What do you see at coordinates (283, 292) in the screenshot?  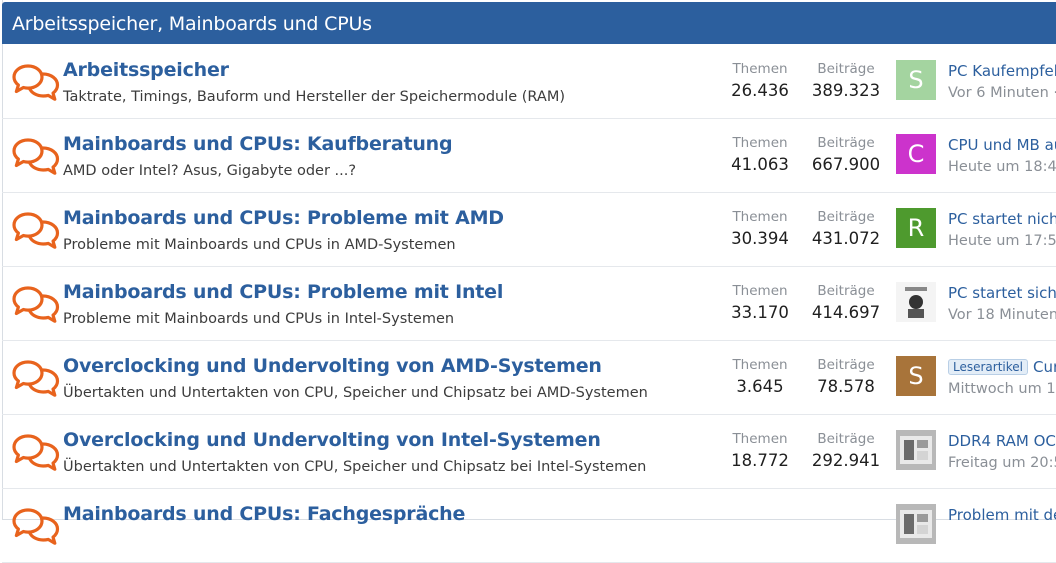 I see `forum-title-link: Mainboards und CPUs: Probleme mit Intel` at bounding box center [283, 292].